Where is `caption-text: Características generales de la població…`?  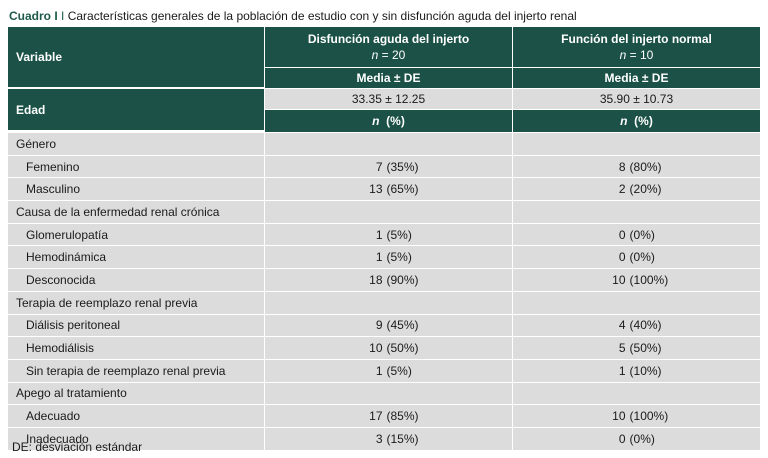 caption-text: Características generales de la població… is located at coordinates (322, 16).